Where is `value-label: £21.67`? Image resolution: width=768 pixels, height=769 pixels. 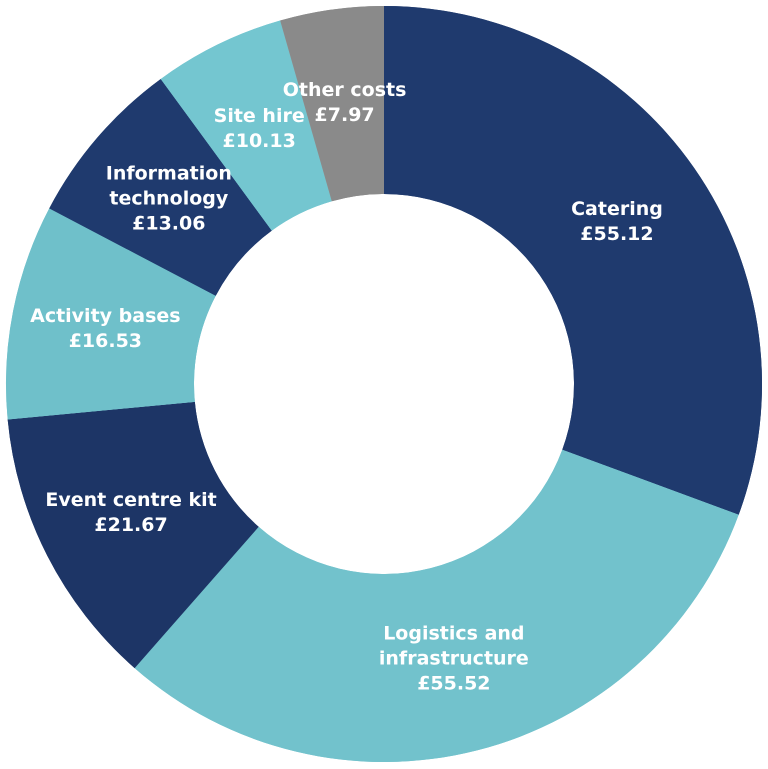 value-label: £21.67 is located at coordinates (131, 525).